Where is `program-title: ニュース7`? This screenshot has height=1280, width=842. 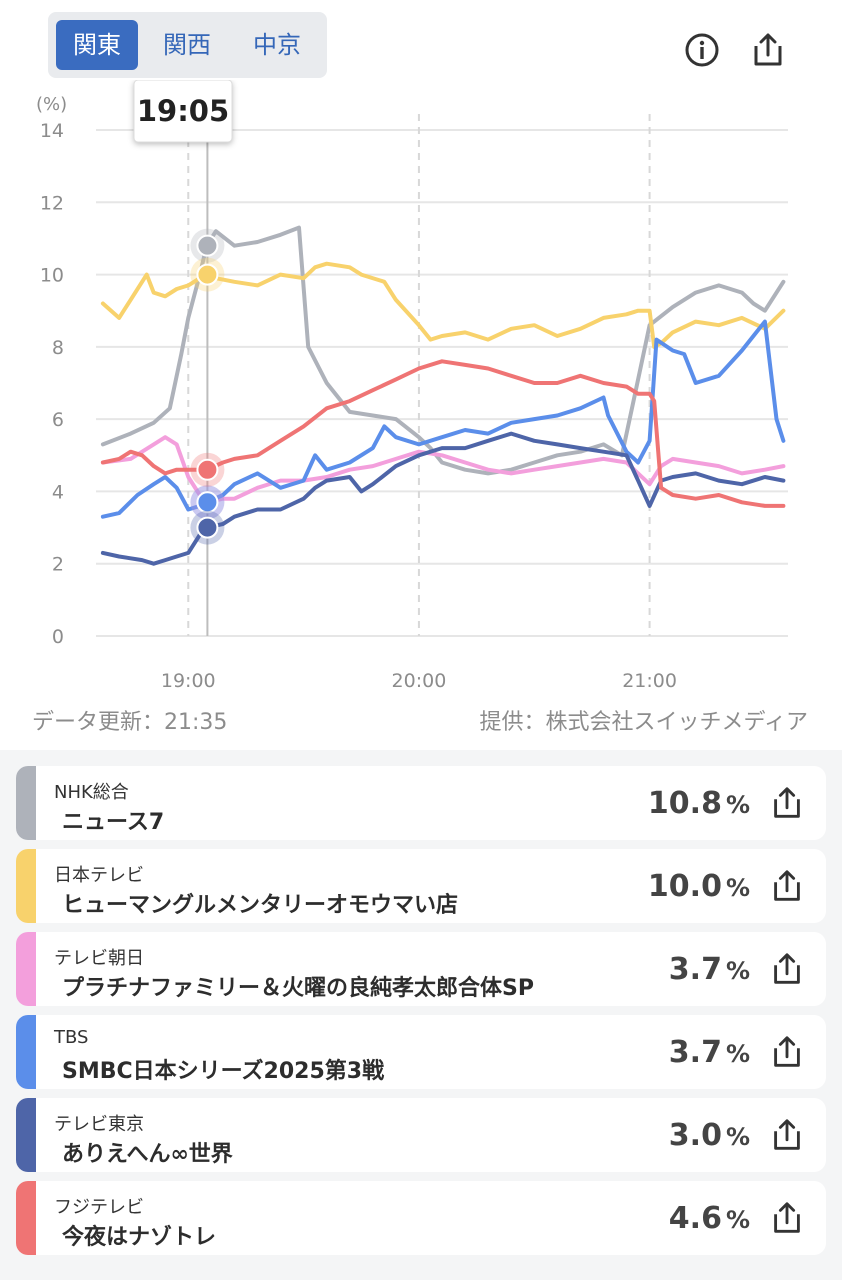
program-title: ニュース7 is located at coordinates (113, 822).